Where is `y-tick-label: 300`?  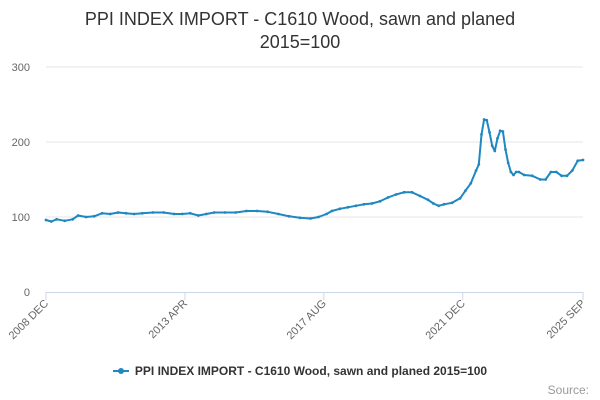 y-tick-label: 300 is located at coordinates (21, 68).